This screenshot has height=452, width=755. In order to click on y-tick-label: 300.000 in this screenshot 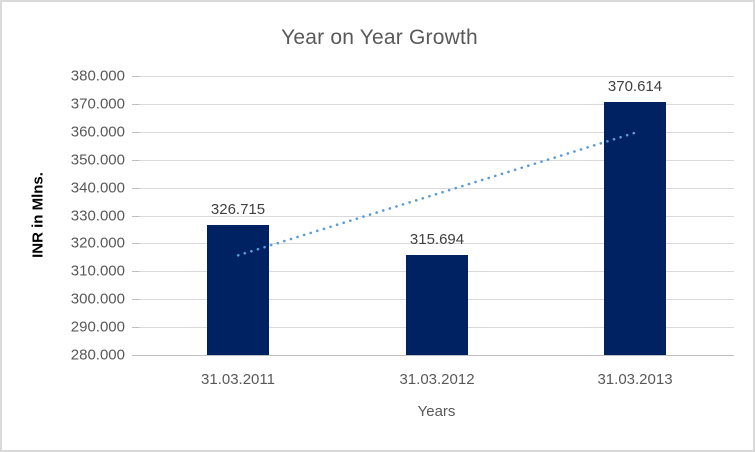, I will do `click(97, 299)`.